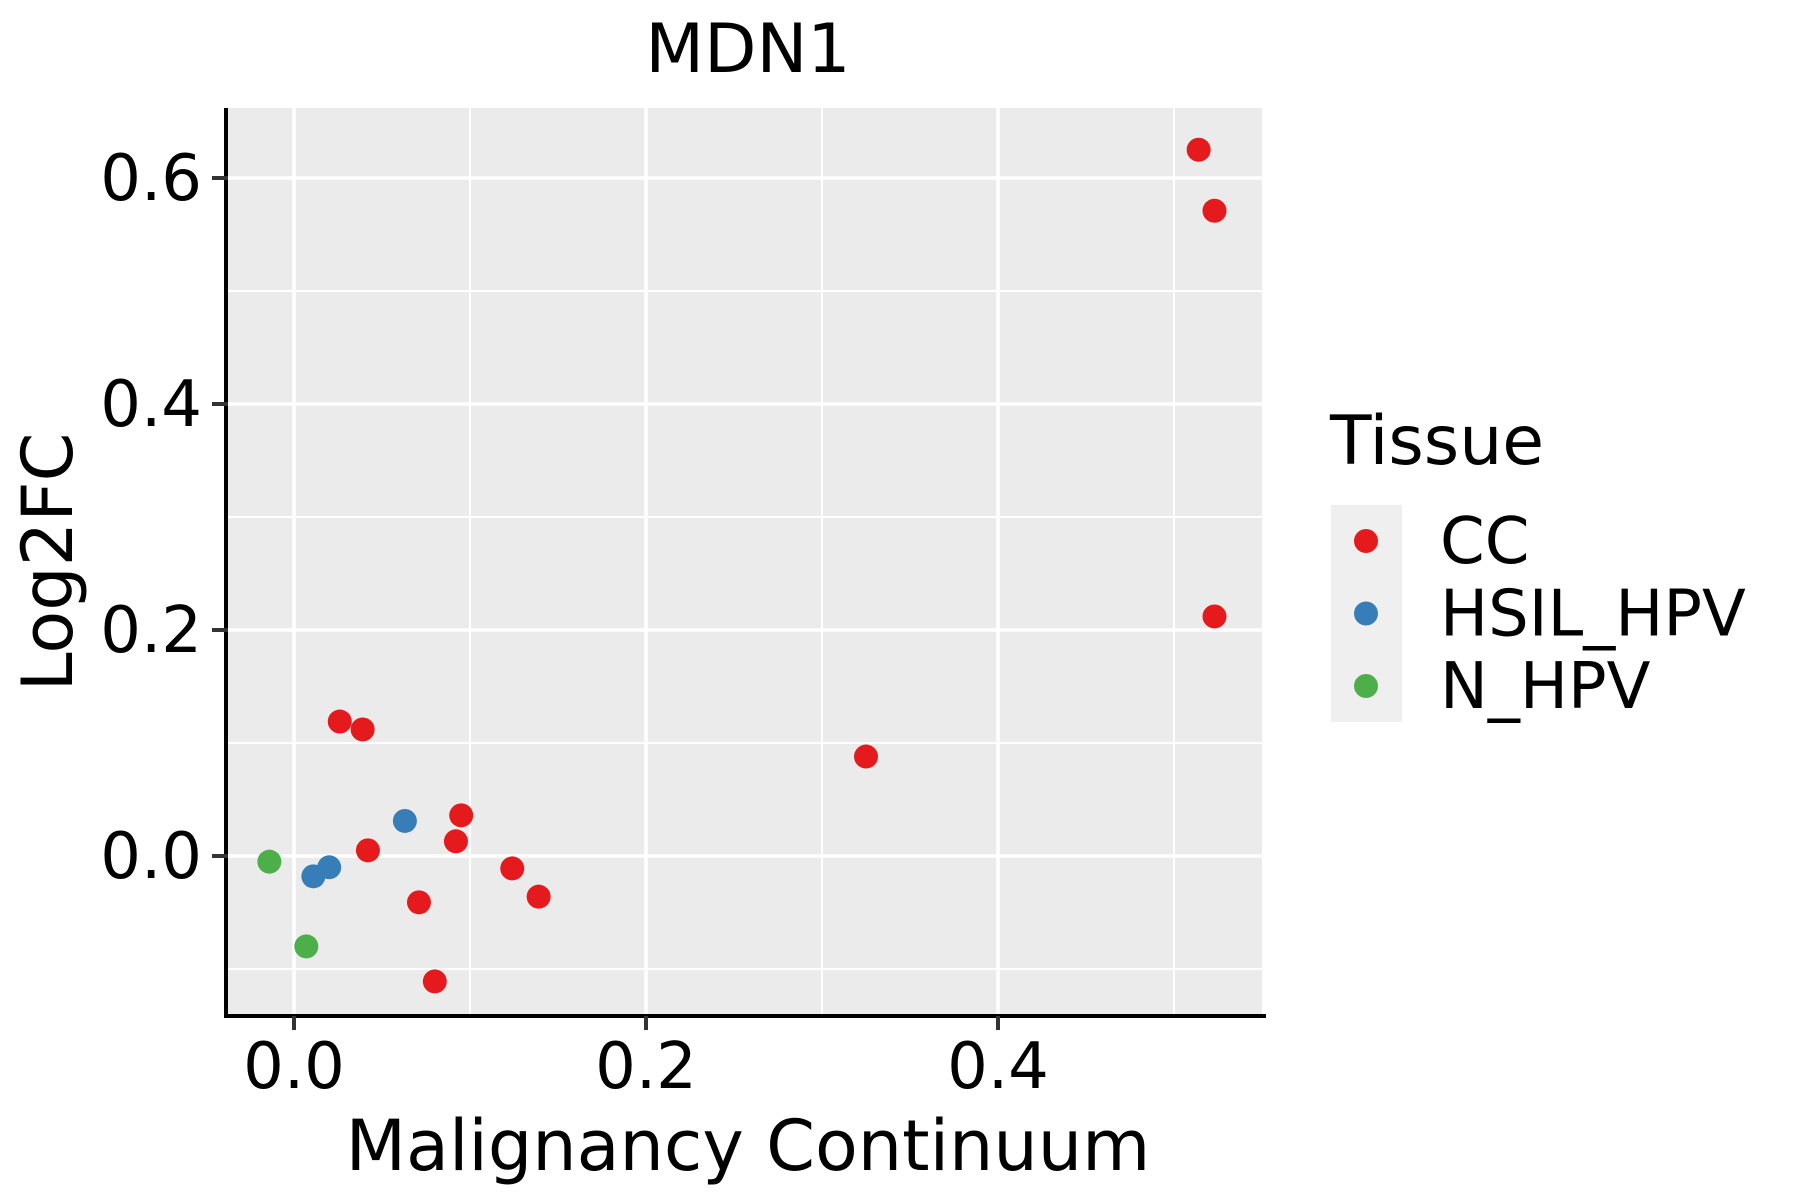 The height and width of the screenshot is (1200, 1800). What do you see at coordinates (151, 405) in the screenshot?
I see `y-tick-label: 0.4` at bounding box center [151, 405].